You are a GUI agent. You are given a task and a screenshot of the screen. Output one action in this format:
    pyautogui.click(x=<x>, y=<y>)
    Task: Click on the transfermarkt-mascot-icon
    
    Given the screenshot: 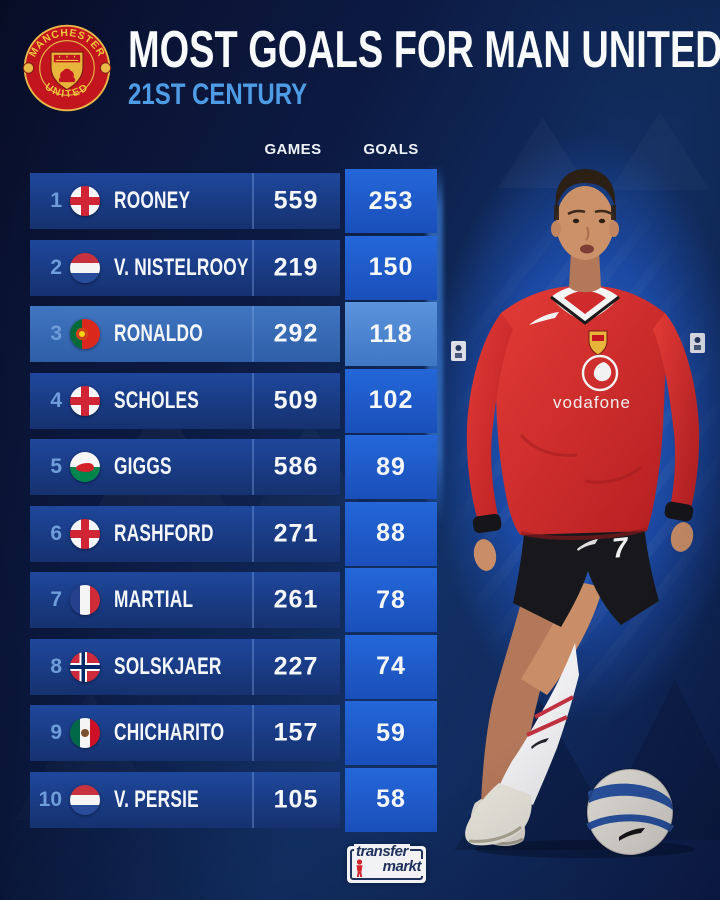 What is the action you would take?
    pyautogui.click(x=359, y=868)
    